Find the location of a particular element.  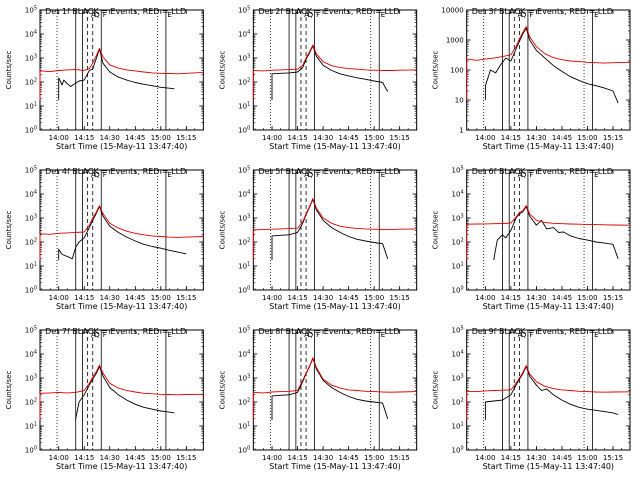

chart-title: Det 4f BLACK = Events, RED = LLD is located at coordinates (115, 171).